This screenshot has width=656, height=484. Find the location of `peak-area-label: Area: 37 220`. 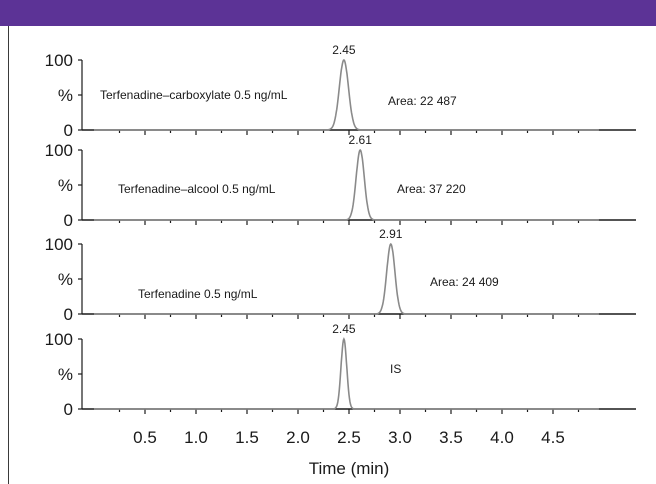

peak-area-label: Area: 37 220 is located at coordinates (431, 189).